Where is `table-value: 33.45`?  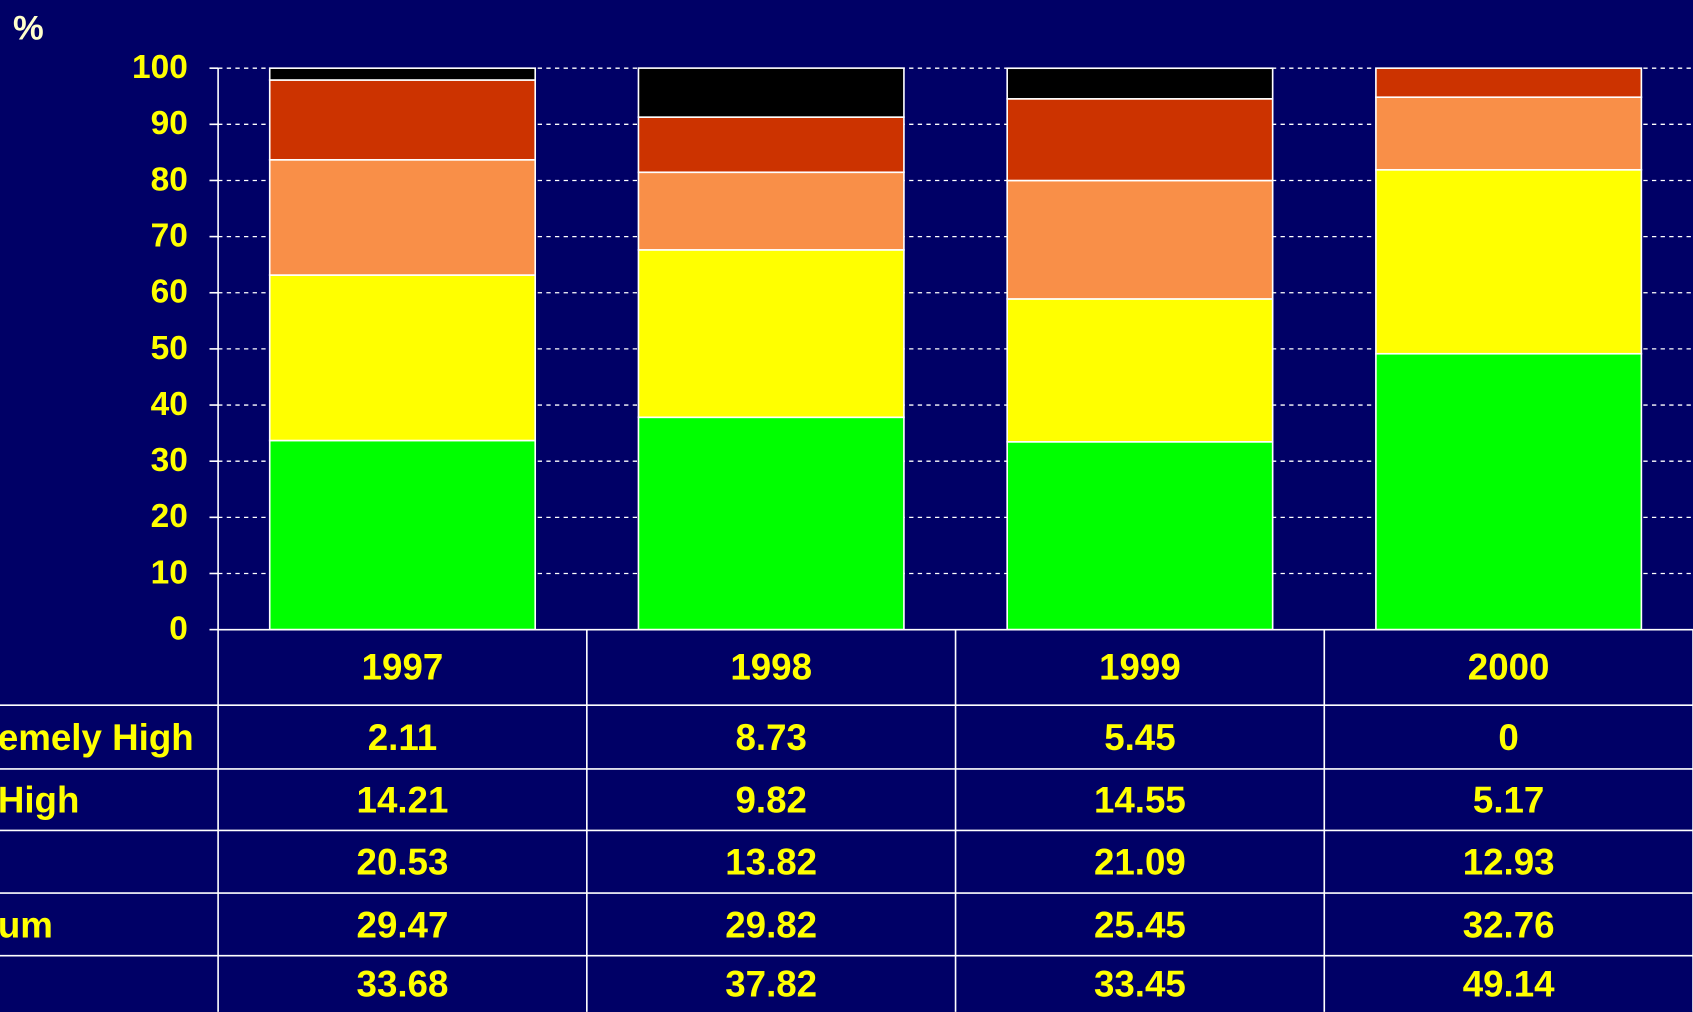
table-value: 33.45 is located at coordinates (1140, 984).